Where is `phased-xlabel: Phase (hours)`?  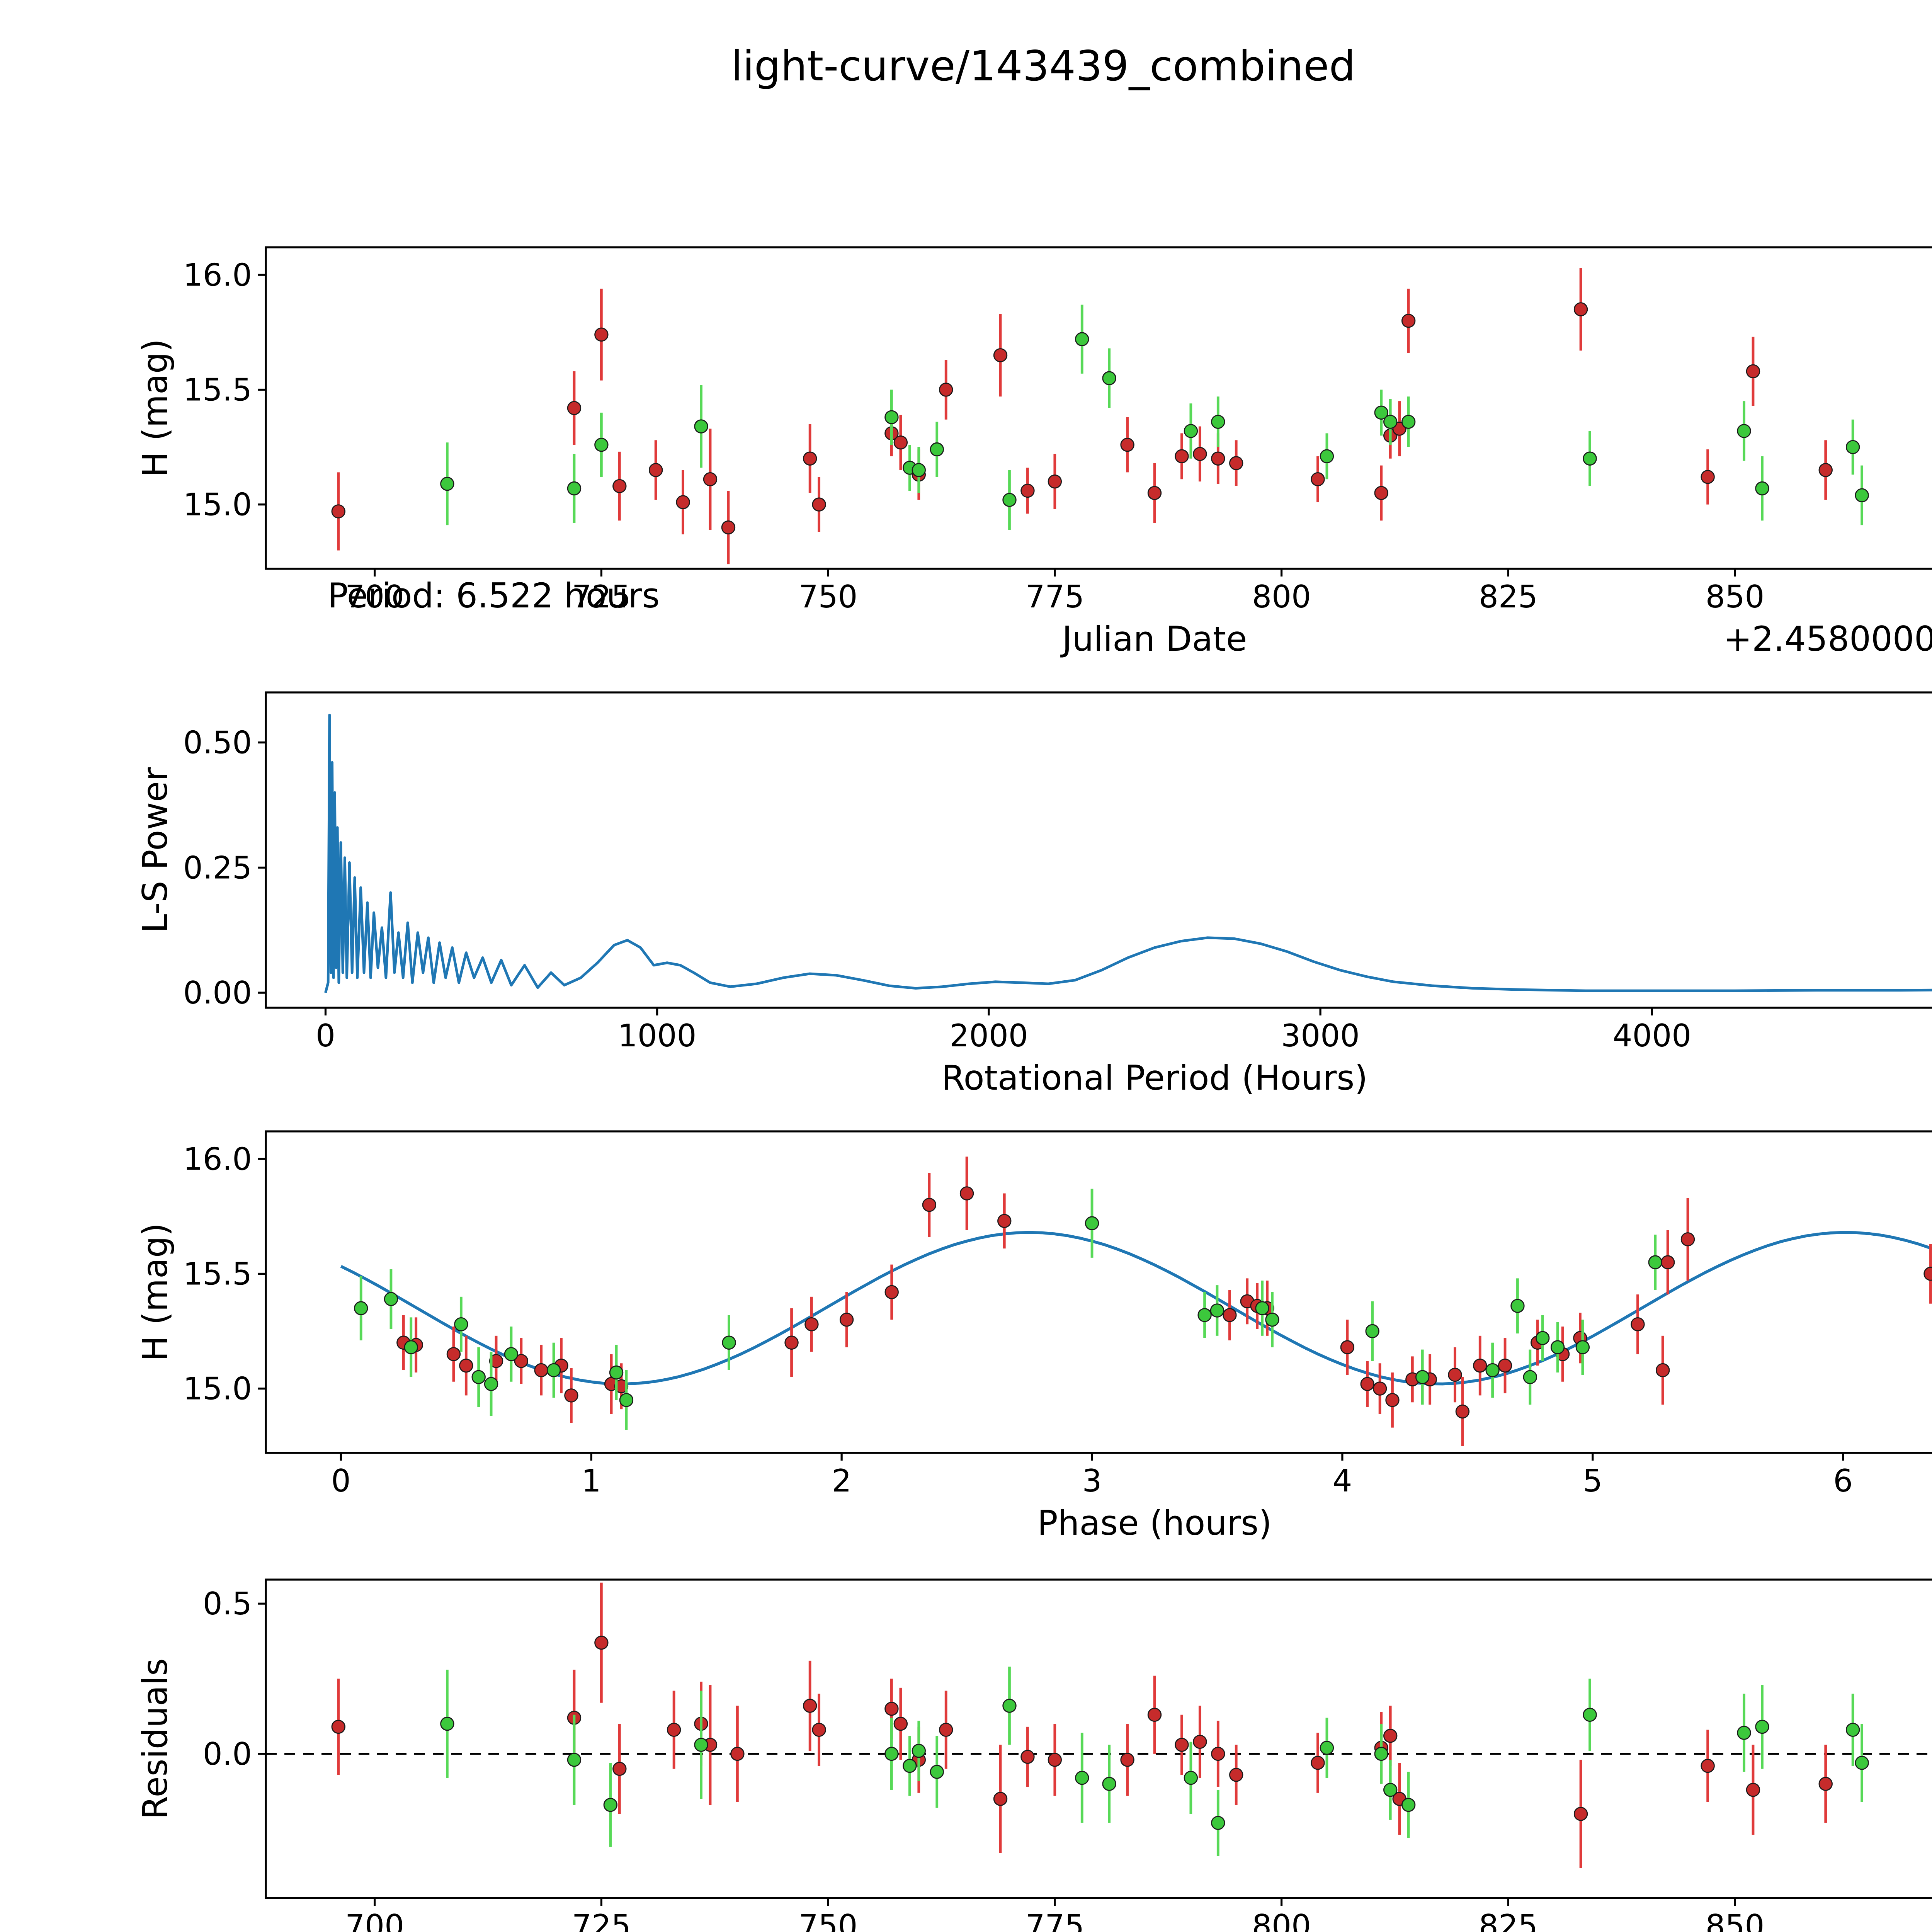
phased-xlabel: Phase (hours) is located at coordinates (1155, 1523).